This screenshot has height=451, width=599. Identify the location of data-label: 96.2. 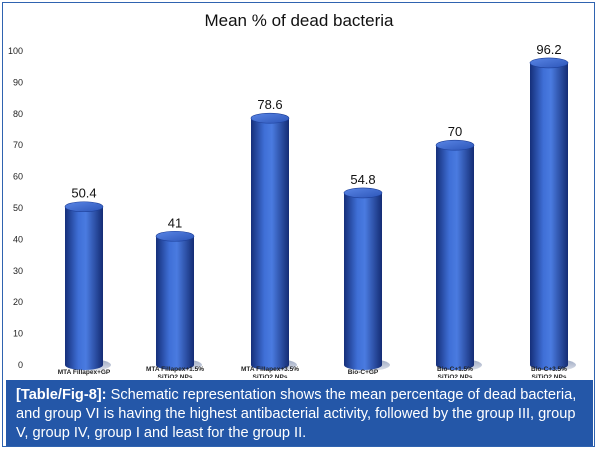
(548, 49).